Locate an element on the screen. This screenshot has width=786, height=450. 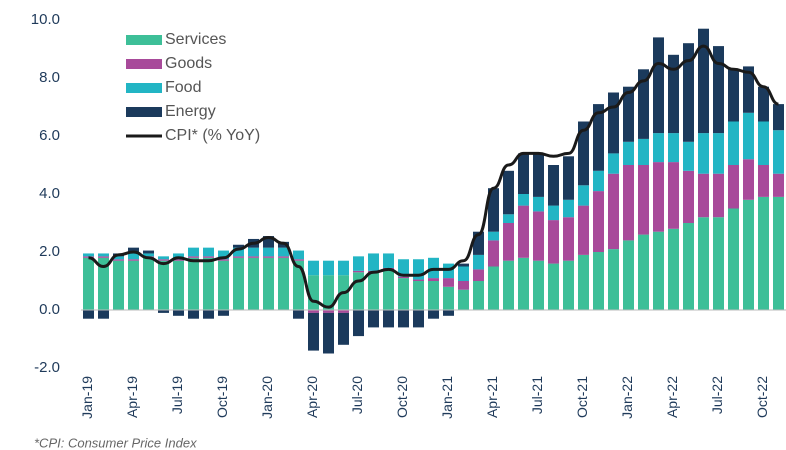
x-tick-label: Apr-19 is located at coordinates (132, 397).